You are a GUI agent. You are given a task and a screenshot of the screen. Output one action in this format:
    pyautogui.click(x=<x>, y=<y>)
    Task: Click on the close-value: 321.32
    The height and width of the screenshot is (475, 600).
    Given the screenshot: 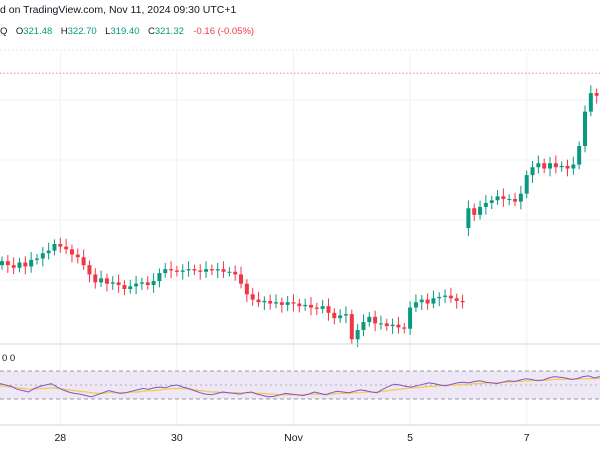 What is the action you would take?
    pyautogui.click(x=169, y=31)
    